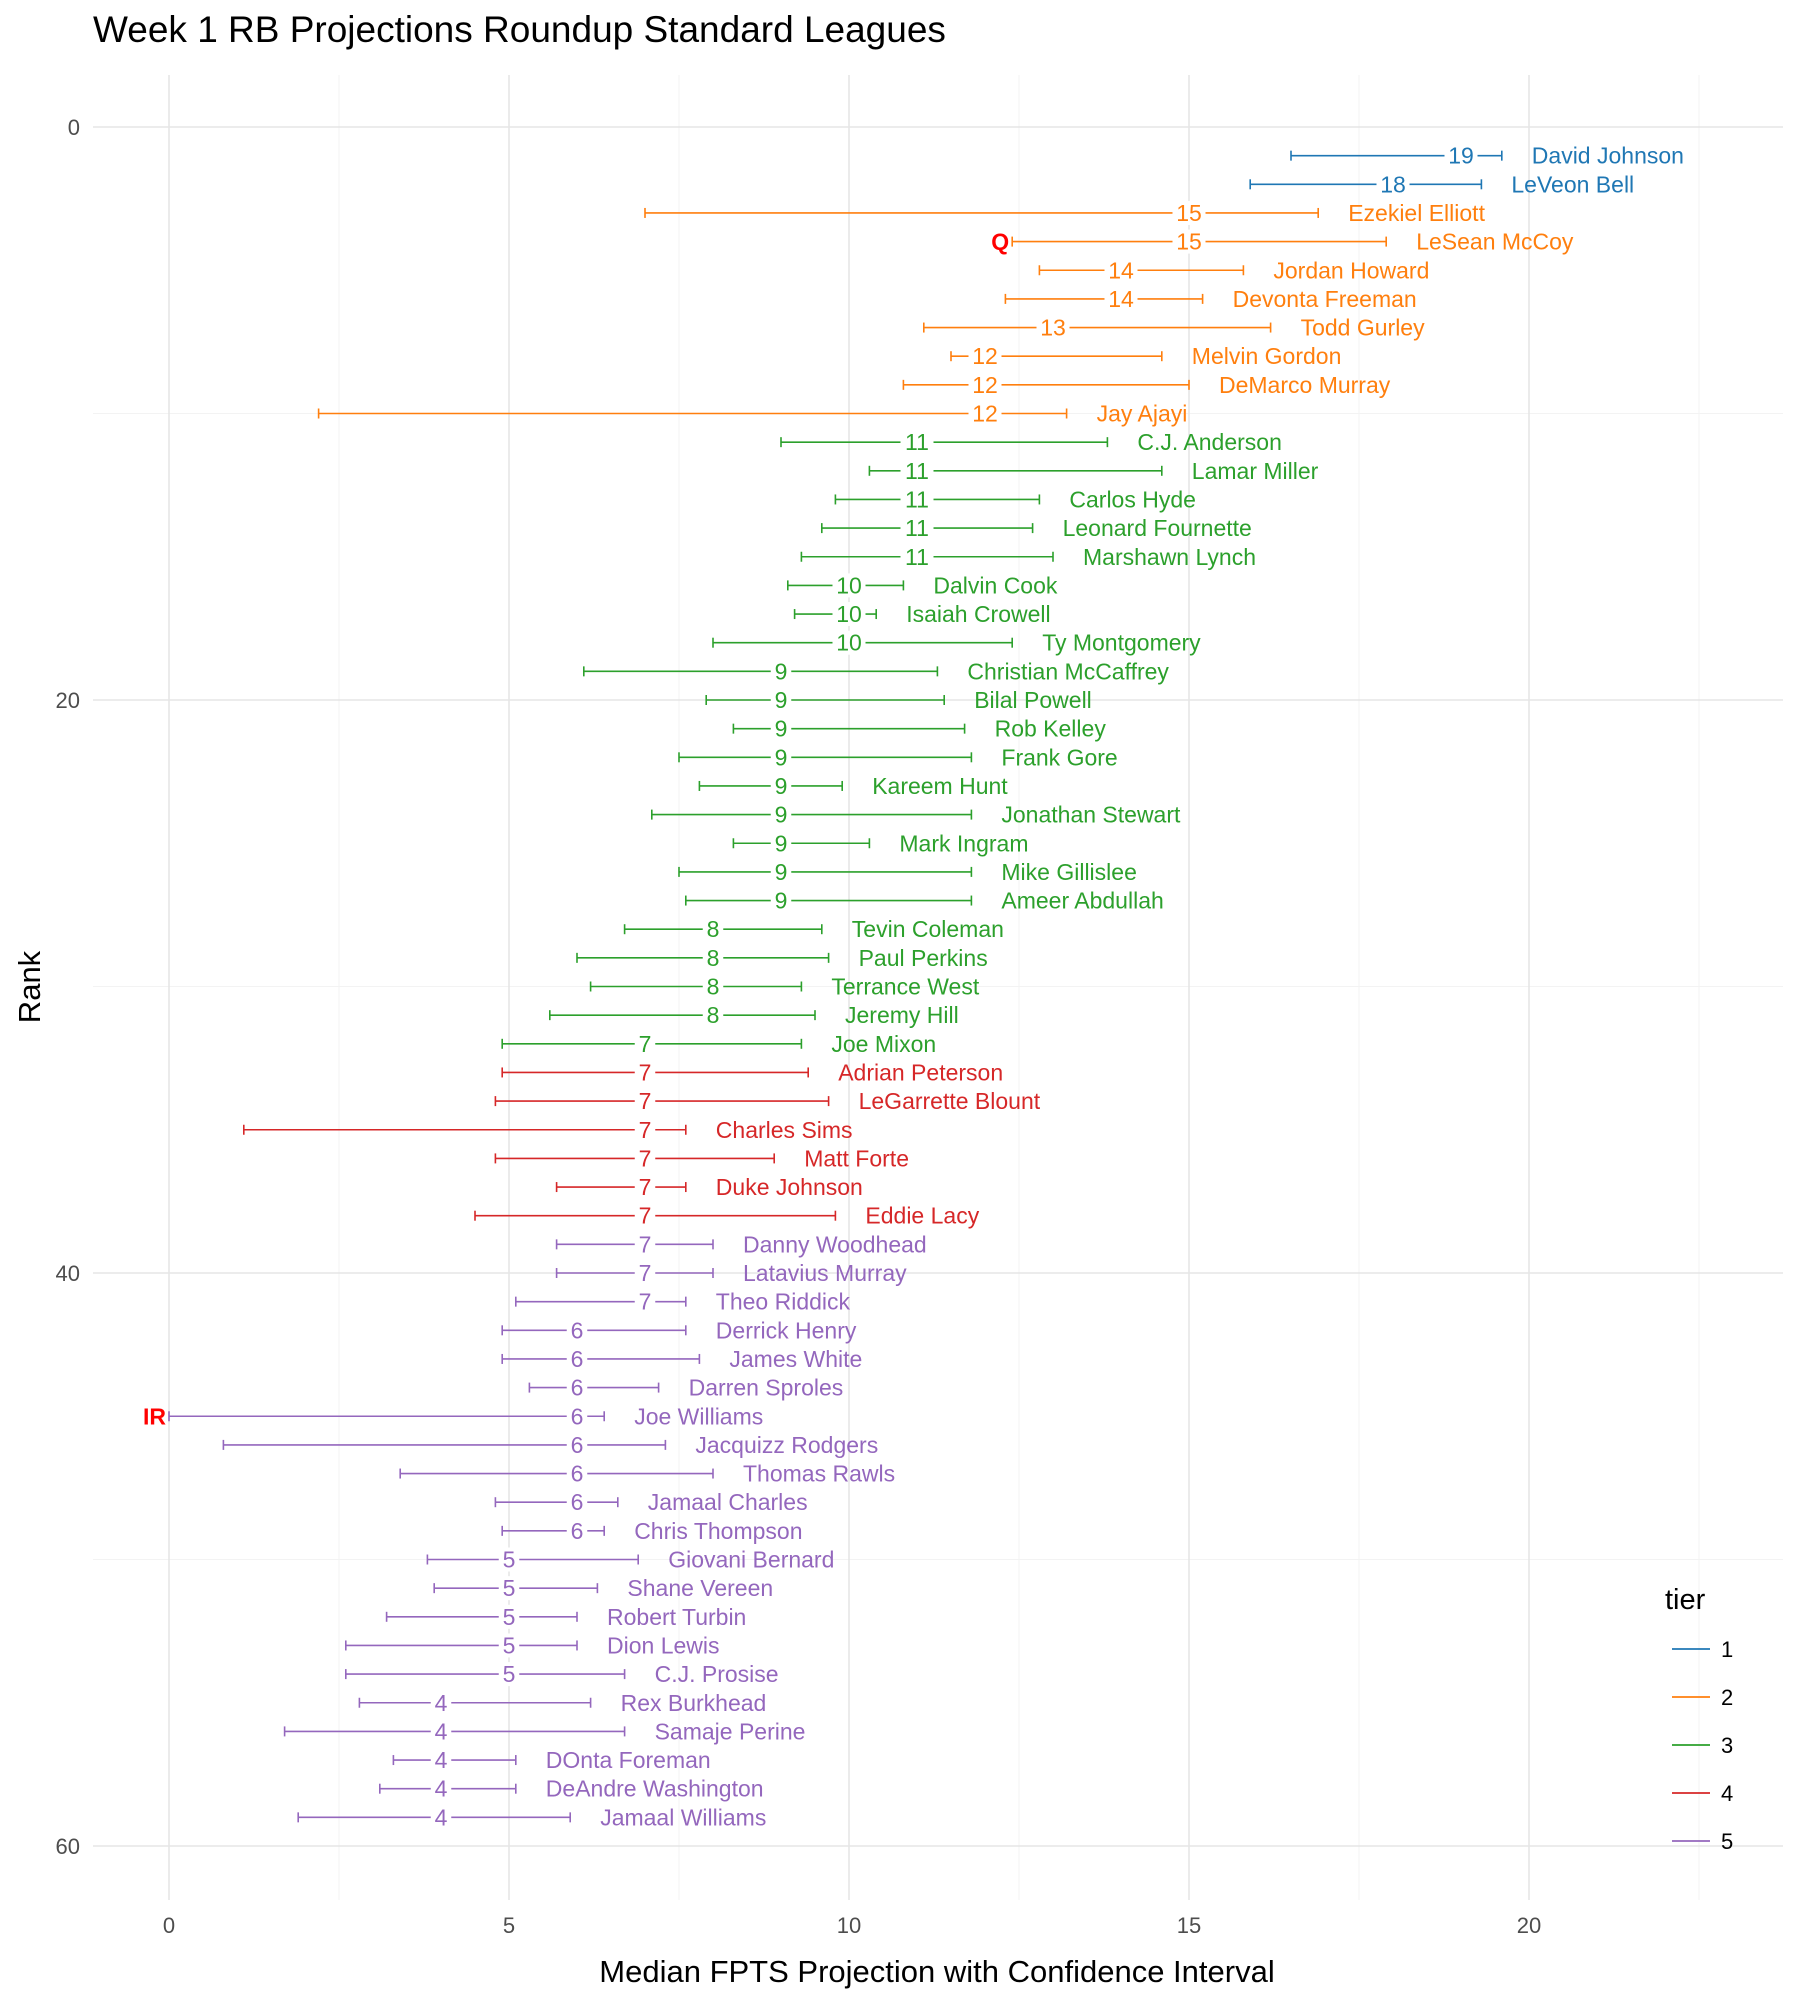 This screenshot has height=2000, width=1800. Describe the element at coordinates (1059, 757) in the screenshot. I see `player-name-label: Frank Gore` at that location.